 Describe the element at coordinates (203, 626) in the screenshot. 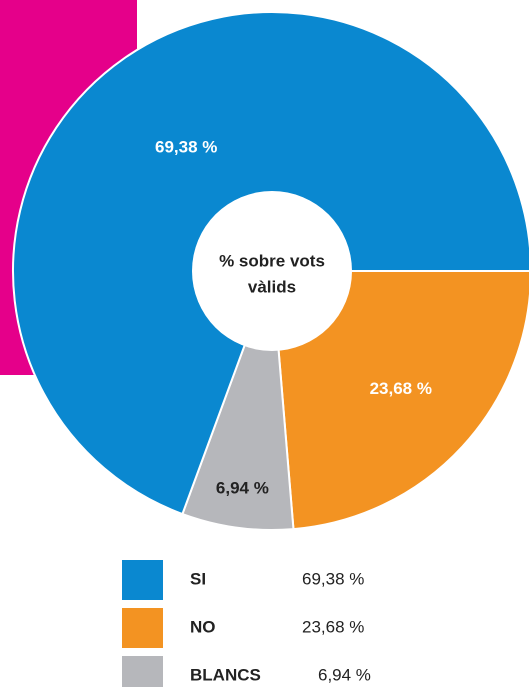

I see `legend-label: NO` at that location.